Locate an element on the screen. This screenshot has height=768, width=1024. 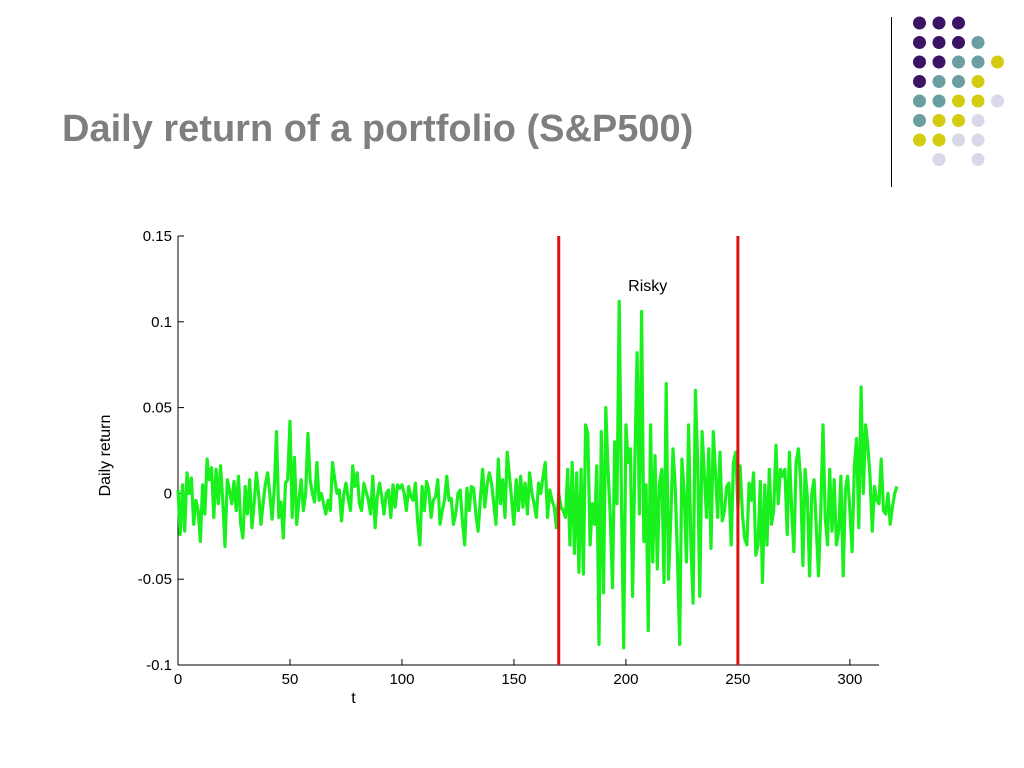
x-tick-label: 300 is located at coordinates (849, 679).